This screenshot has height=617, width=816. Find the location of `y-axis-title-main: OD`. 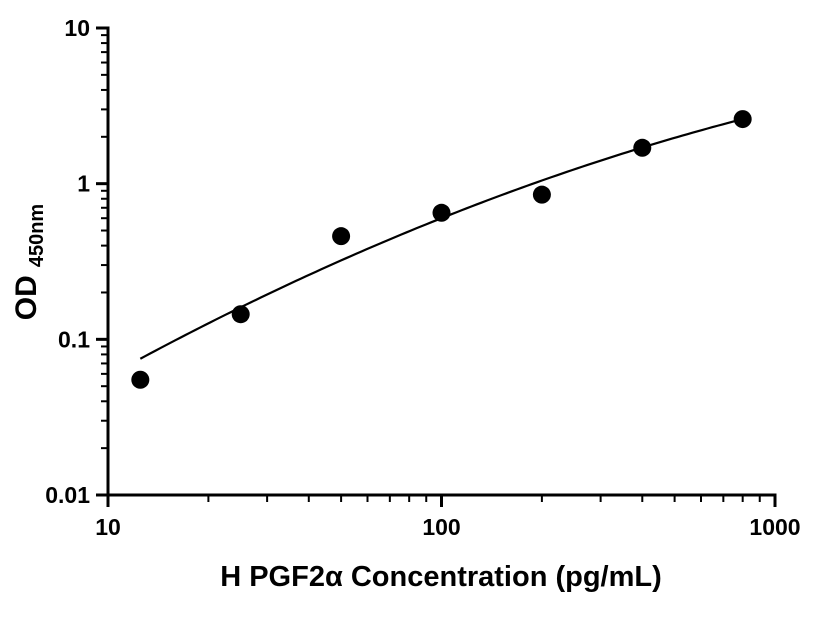

y-axis-title-main: OD is located at coordinates (26, 297).